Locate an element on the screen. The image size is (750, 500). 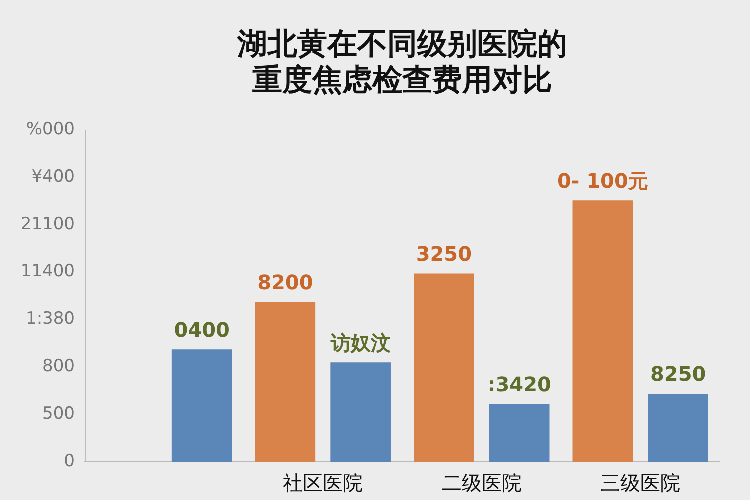
annotation: 8250 is located at coordinates (678, 374).